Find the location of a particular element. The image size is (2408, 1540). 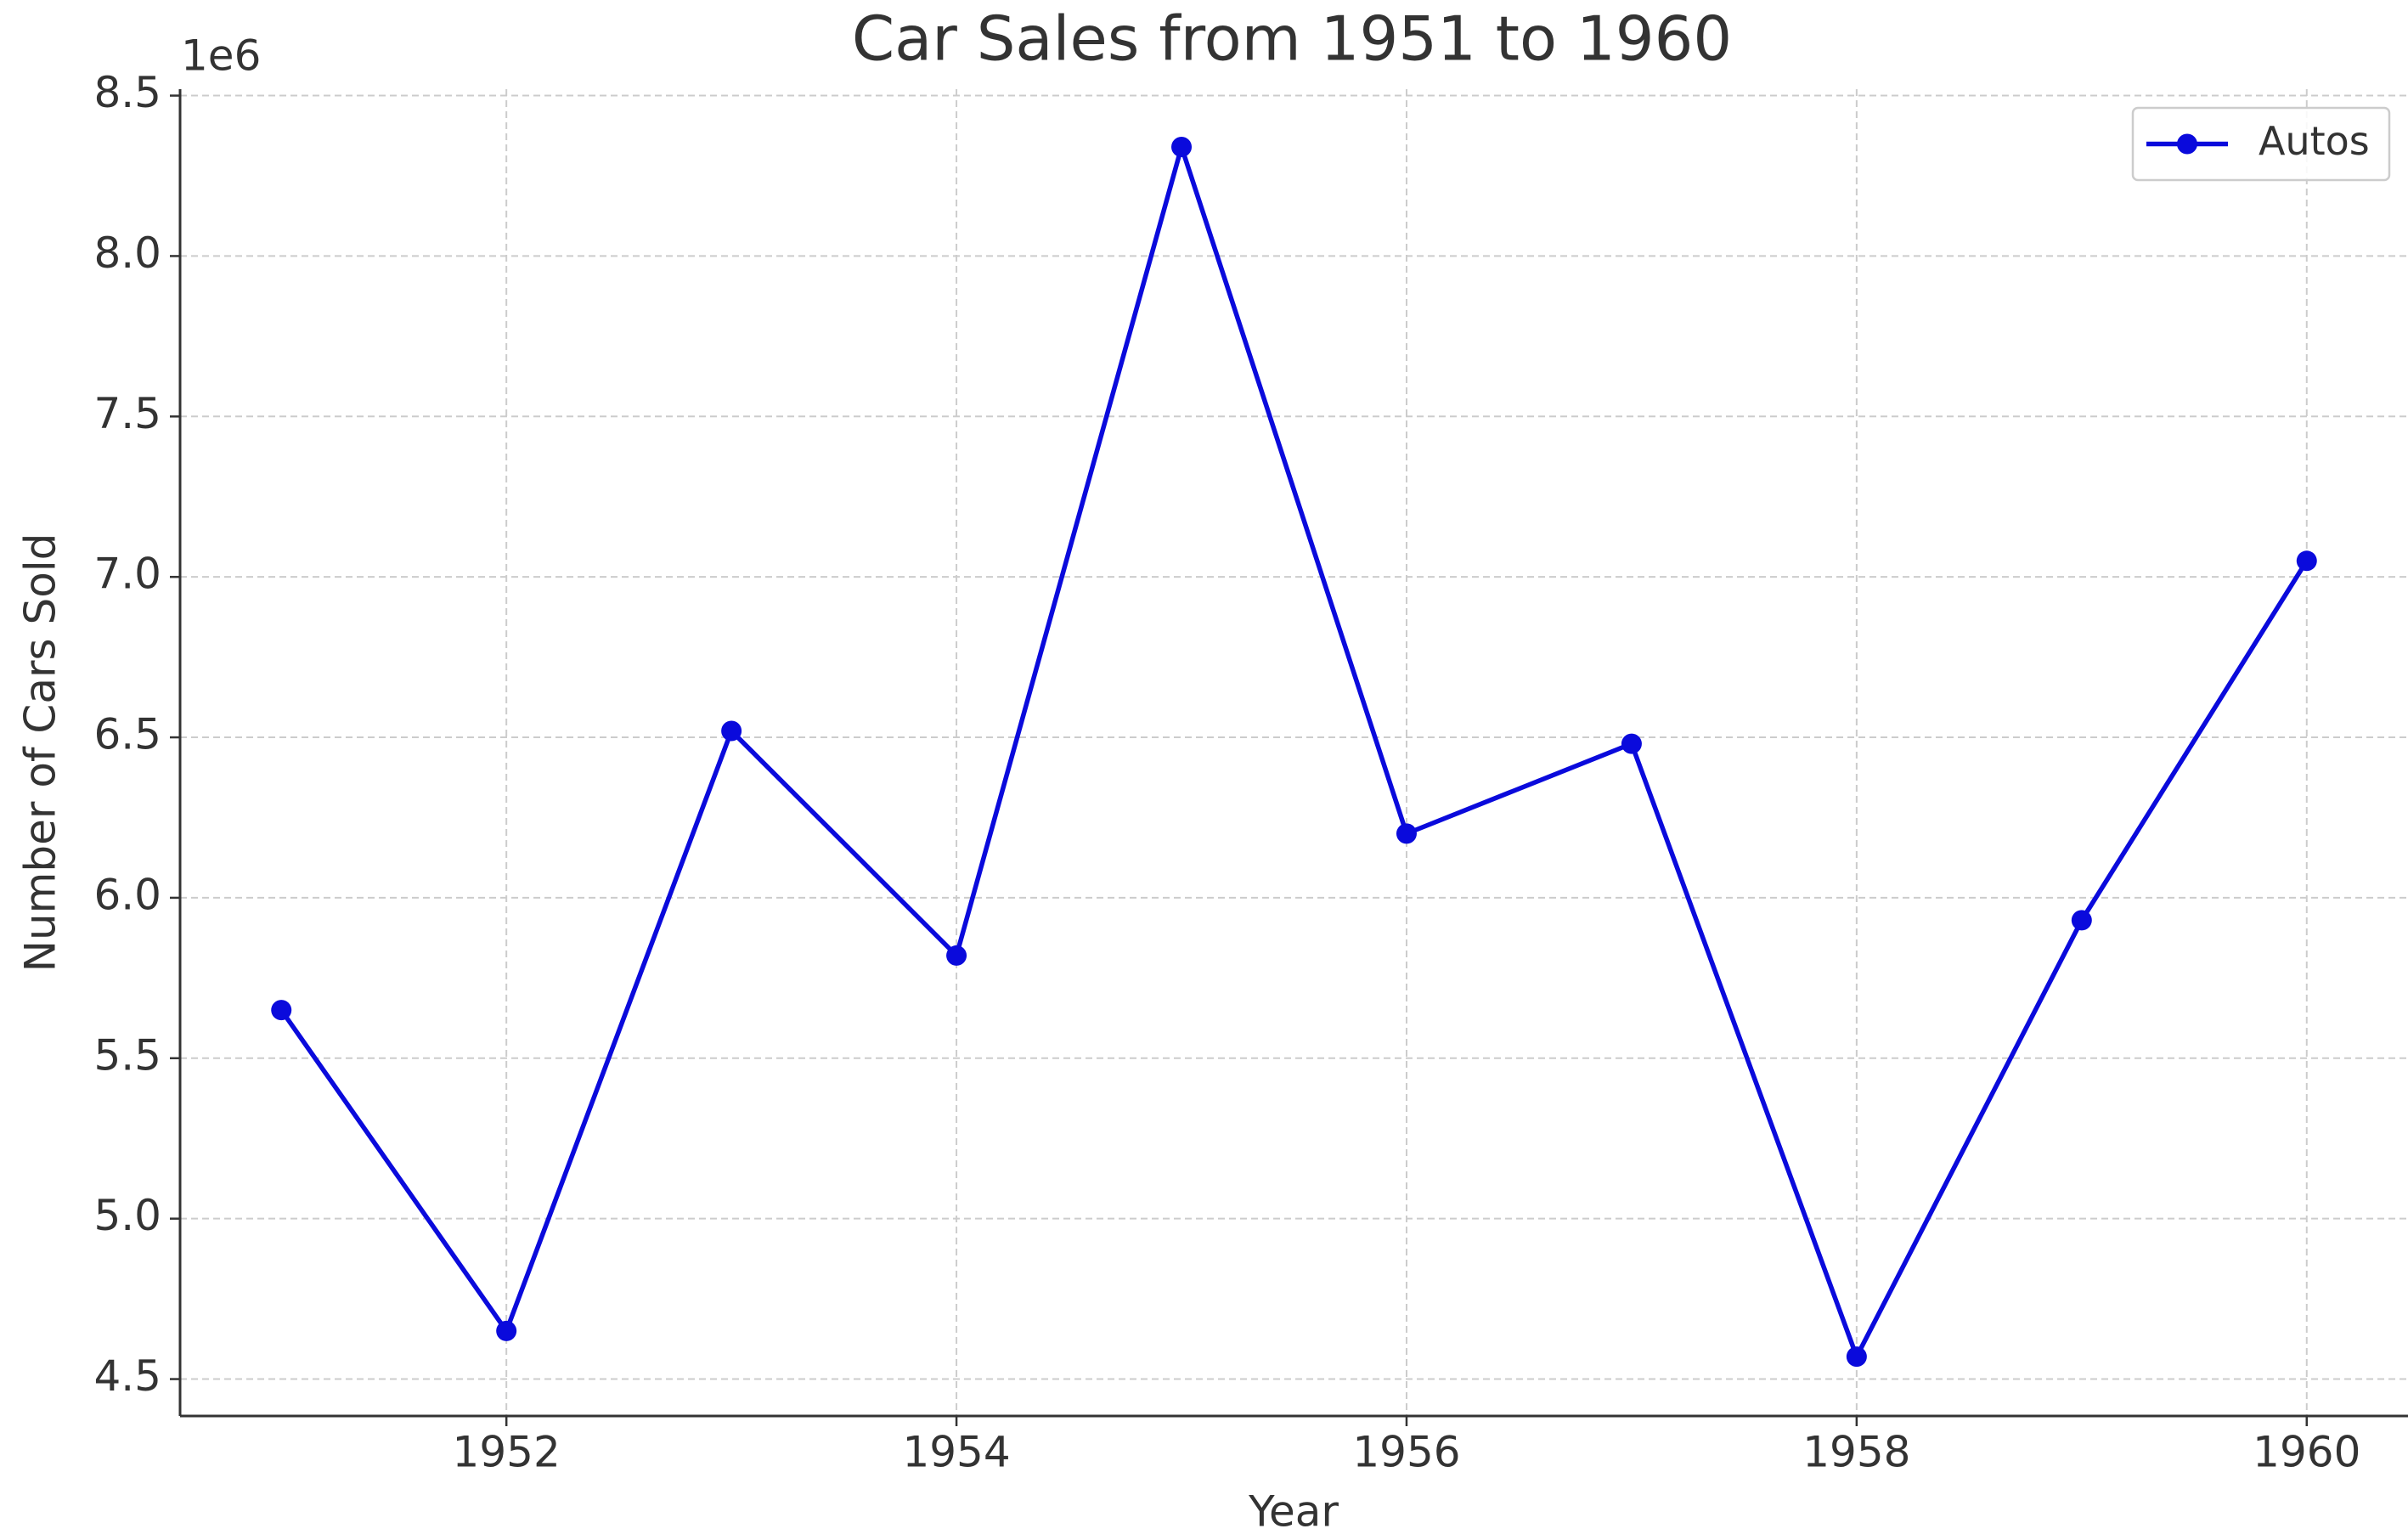

y-tick-label: 6.0 is located at coordinates (127, 894).